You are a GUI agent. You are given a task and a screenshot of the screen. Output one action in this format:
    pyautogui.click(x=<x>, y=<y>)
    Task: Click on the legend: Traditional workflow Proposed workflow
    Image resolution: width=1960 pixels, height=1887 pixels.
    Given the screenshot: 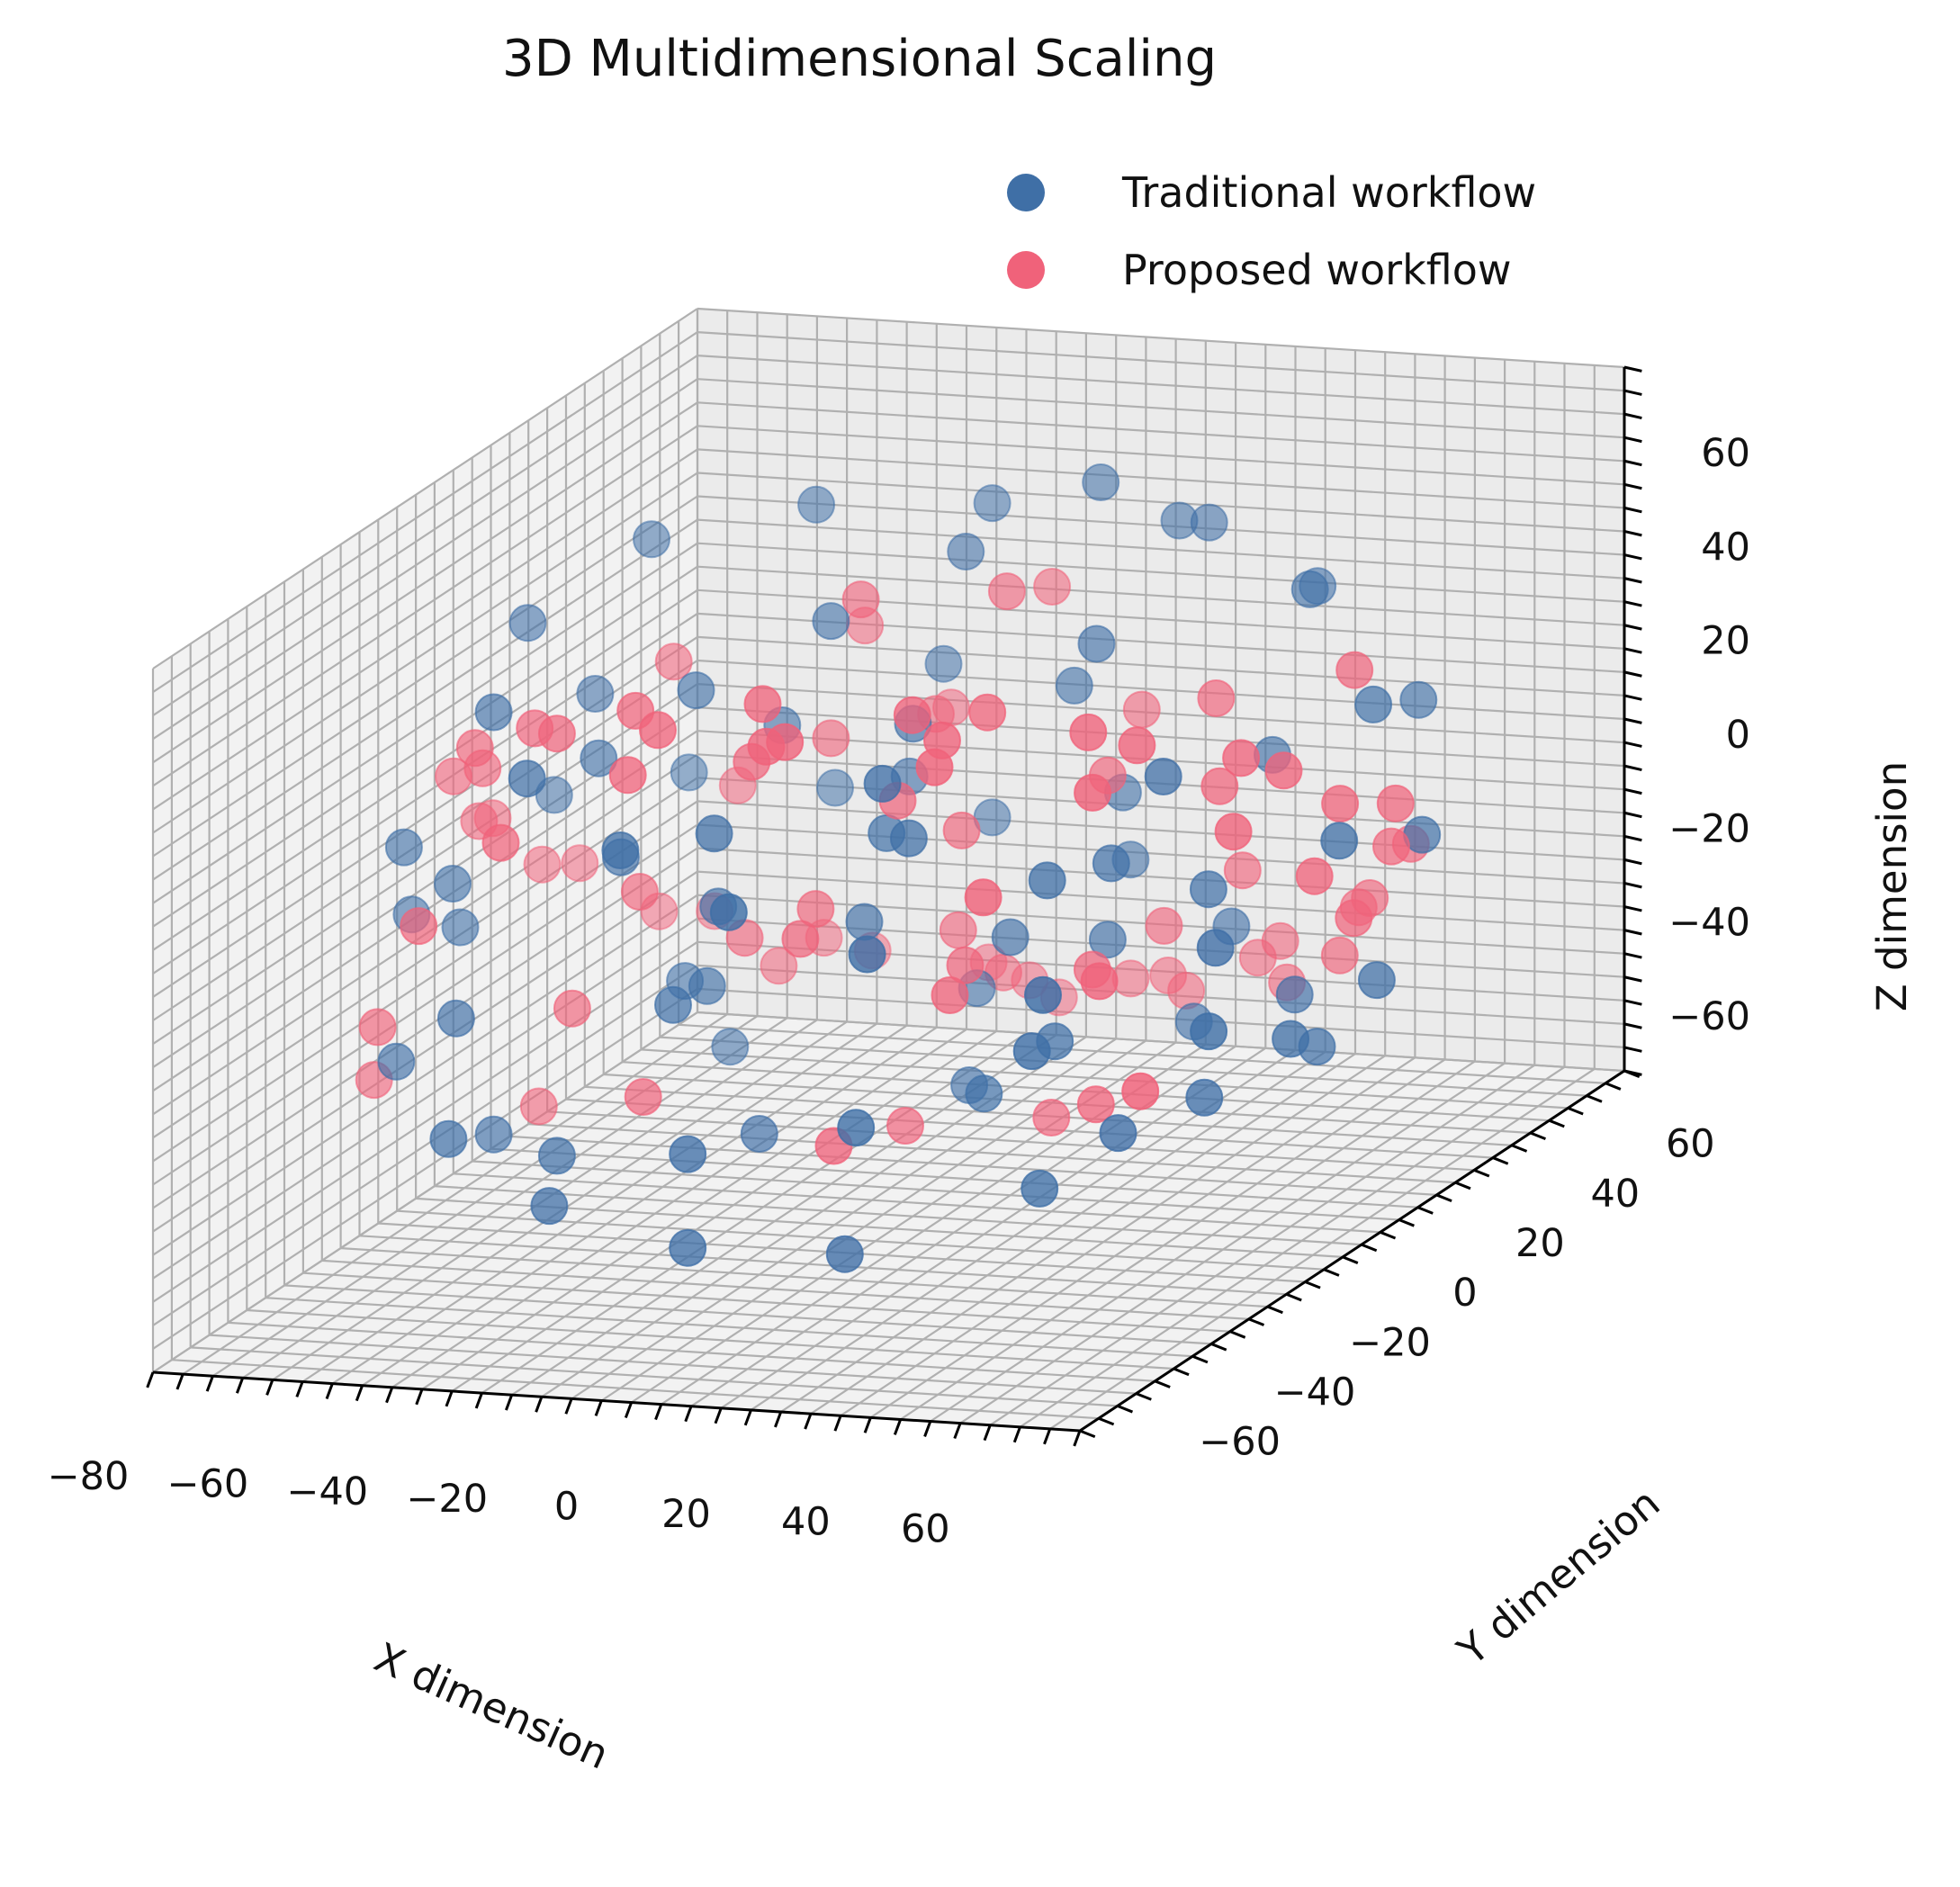 What is the action you would take?
    pyautogui.click(x=1271, y=231)
    